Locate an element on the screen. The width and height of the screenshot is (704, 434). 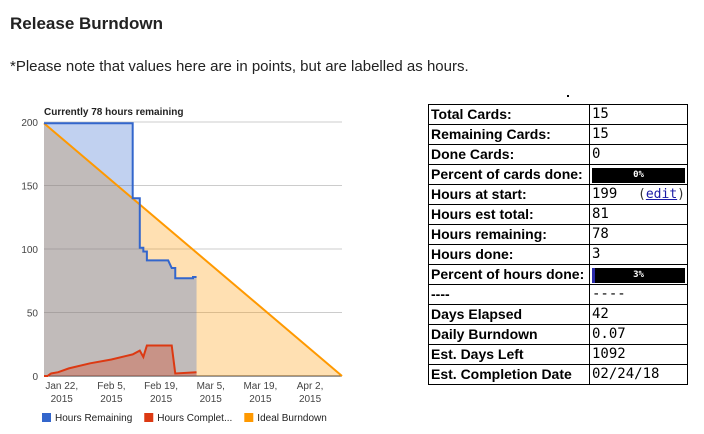
stats-row: Est. Days Left 1092 is located at coordinates (558, 354).